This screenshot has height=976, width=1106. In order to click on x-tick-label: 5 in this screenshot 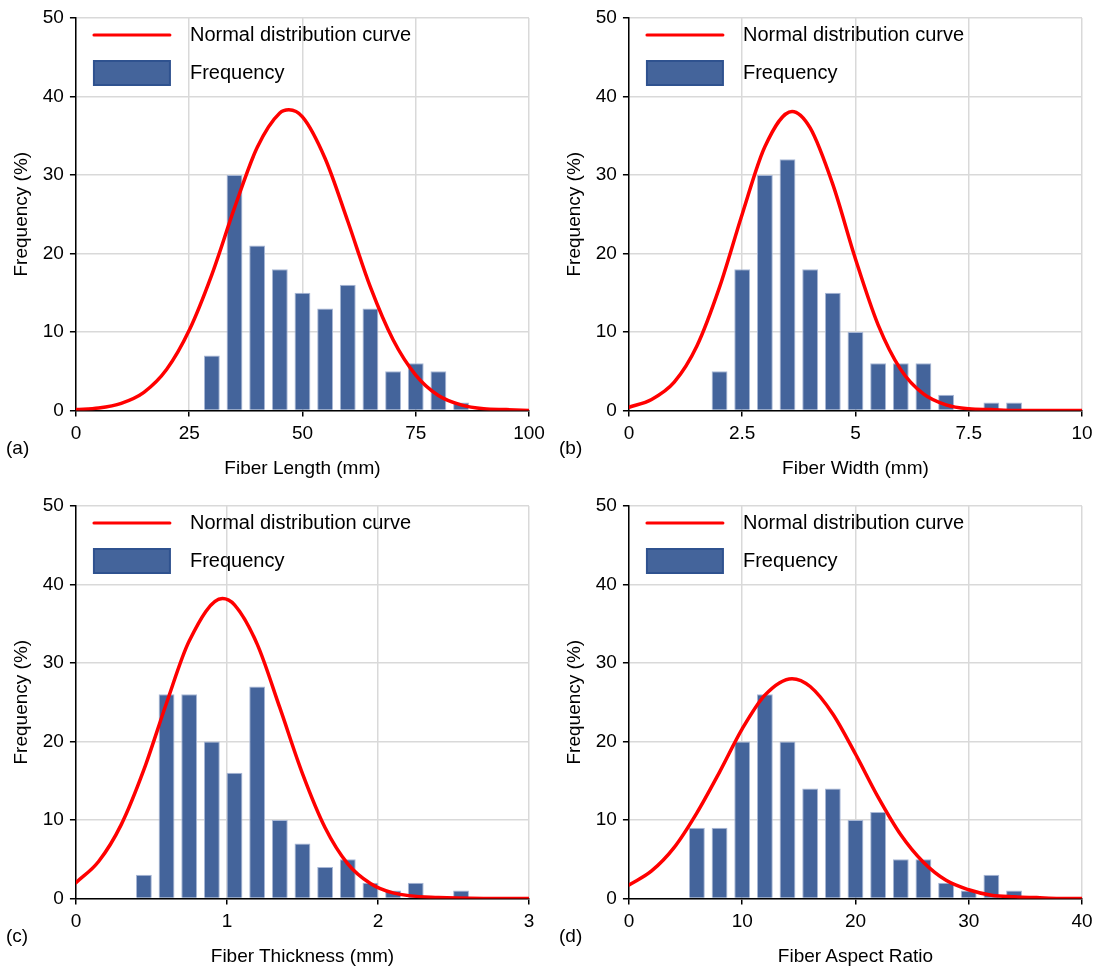, I will do `click(855, 433)`.